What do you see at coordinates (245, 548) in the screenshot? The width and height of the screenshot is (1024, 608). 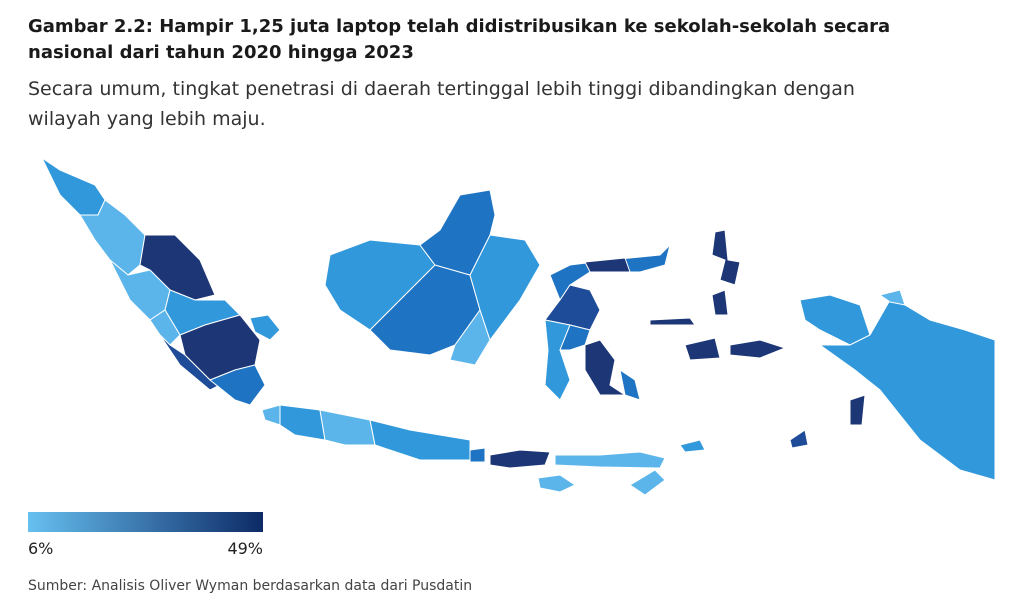 I see `legend-max: 49%` at bounding box center [245, 548].